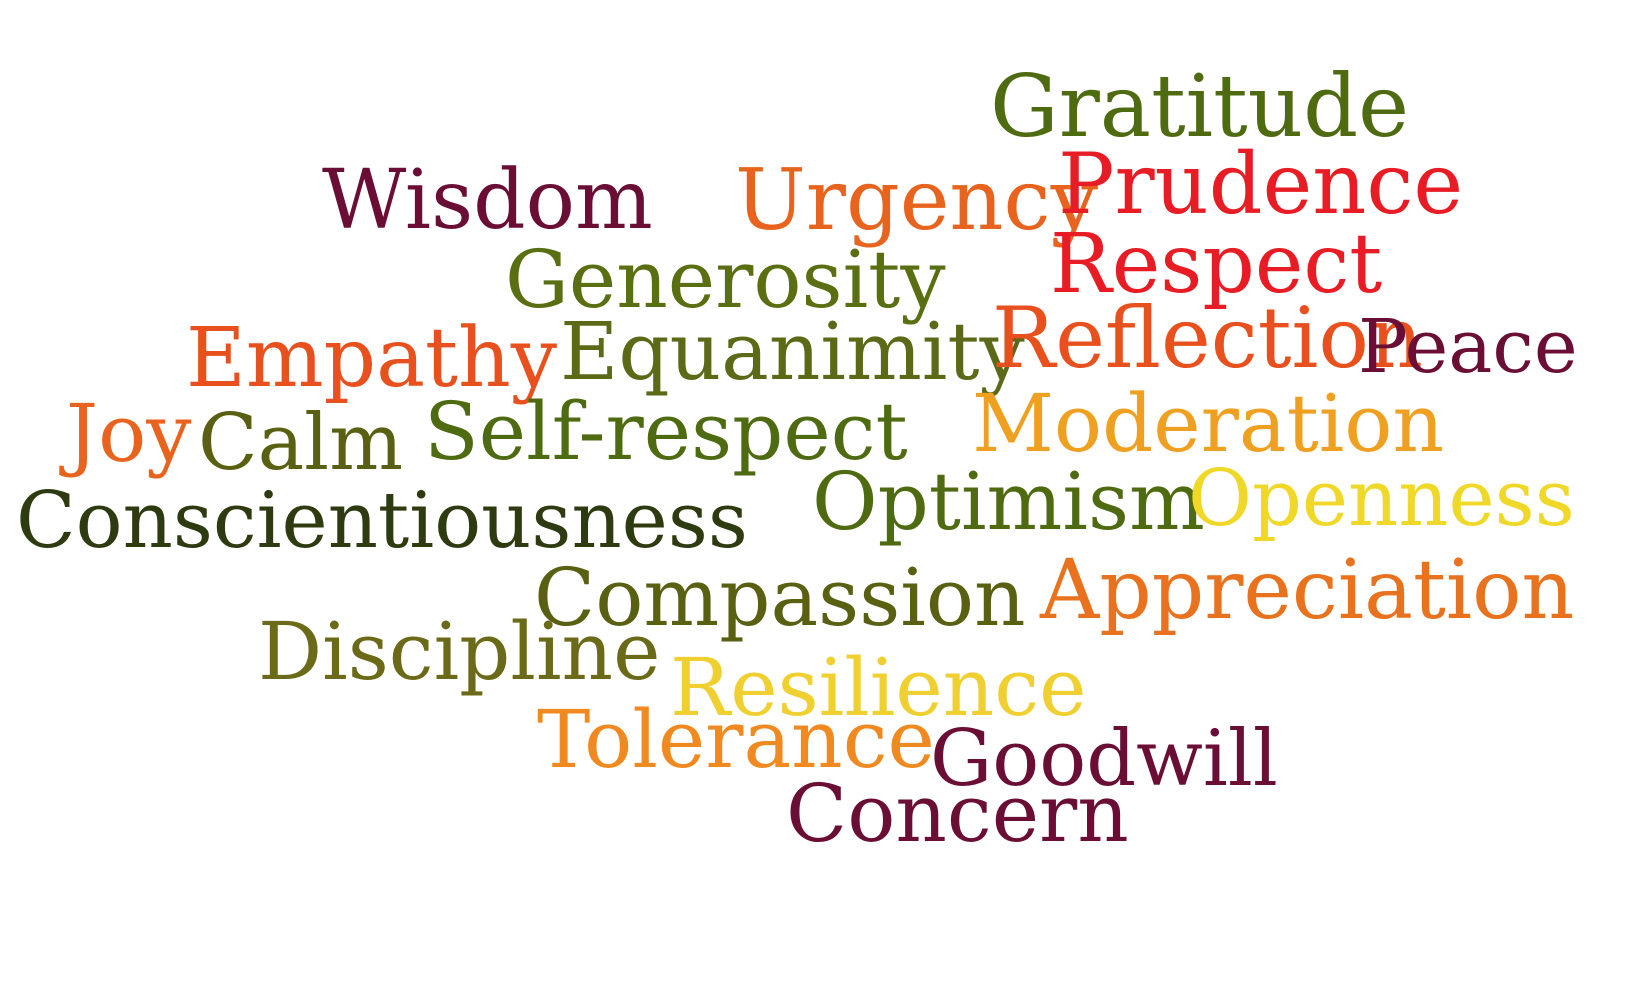 This screenshot has height=988, width=1652. What do you see at coordinates (957, 813) in the screenshot?
I see `word-concern: Concern` at bounding box center [957, 813].